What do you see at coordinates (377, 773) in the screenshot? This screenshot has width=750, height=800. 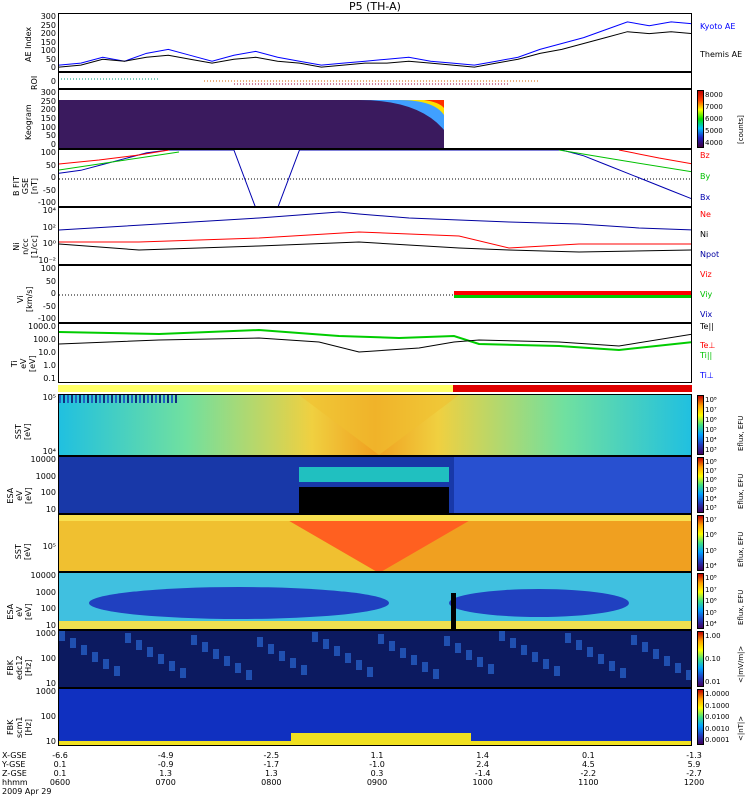 I see `xaxis-value: 0.3` at bounding box center [377, 773].